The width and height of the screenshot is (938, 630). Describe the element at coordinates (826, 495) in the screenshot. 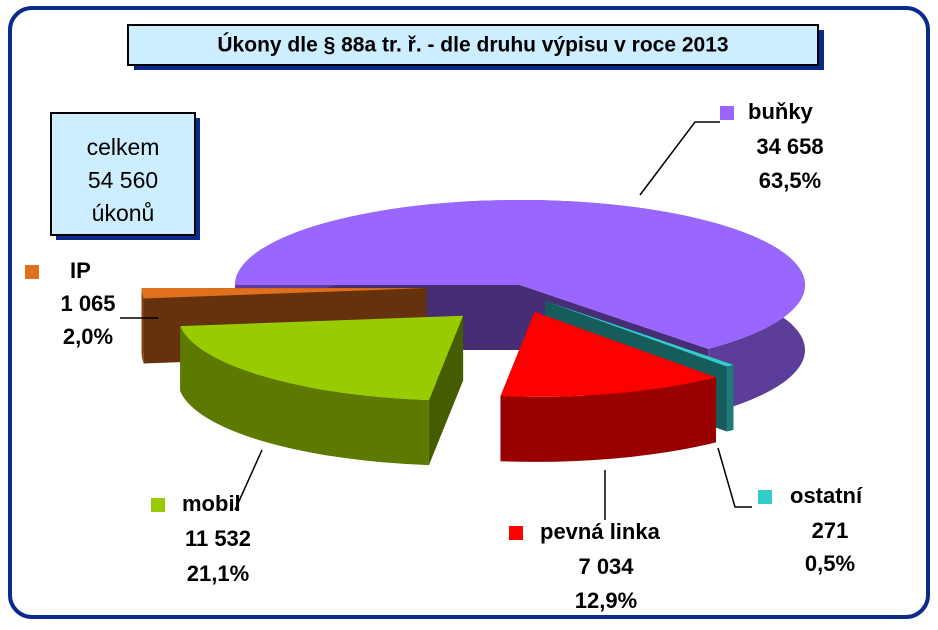

I see `legend-label: ostatní` at that location.